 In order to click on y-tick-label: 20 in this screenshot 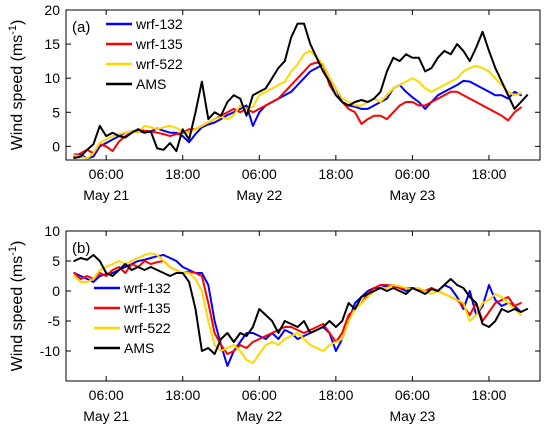, I will do `click(52, 10)`.